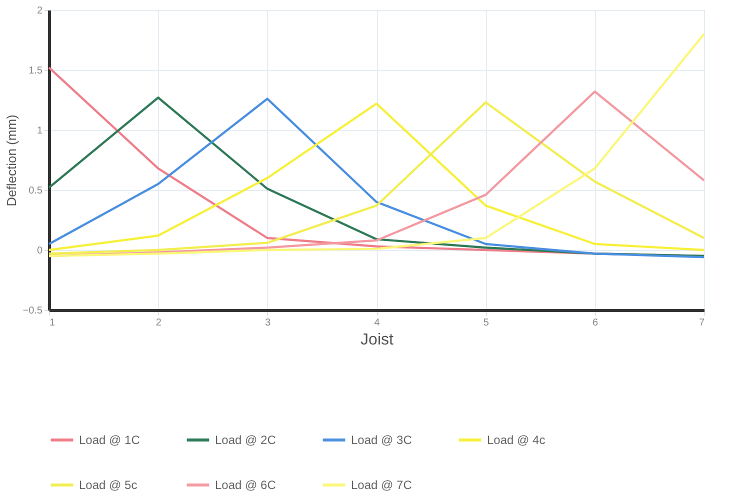 This screenshot has height=502, width=748. I want to click on x-tick-label: 4, so click(377, 323).